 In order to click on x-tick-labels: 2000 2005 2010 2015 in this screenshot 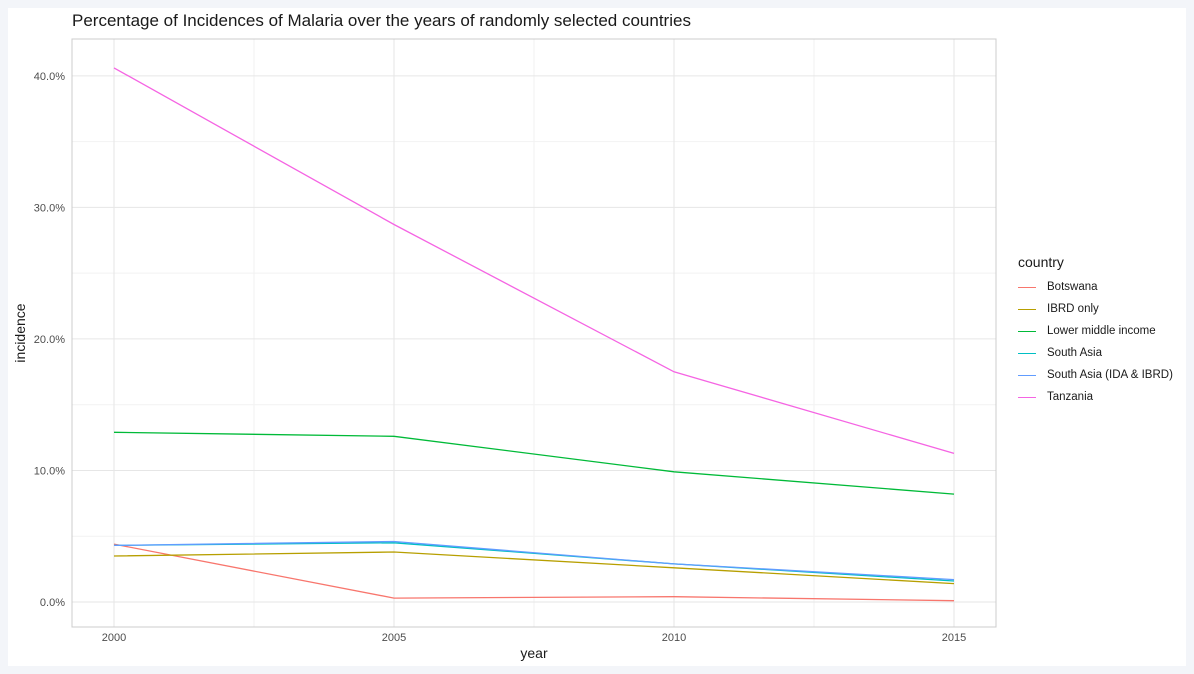, I will do `click(534, 638)`.